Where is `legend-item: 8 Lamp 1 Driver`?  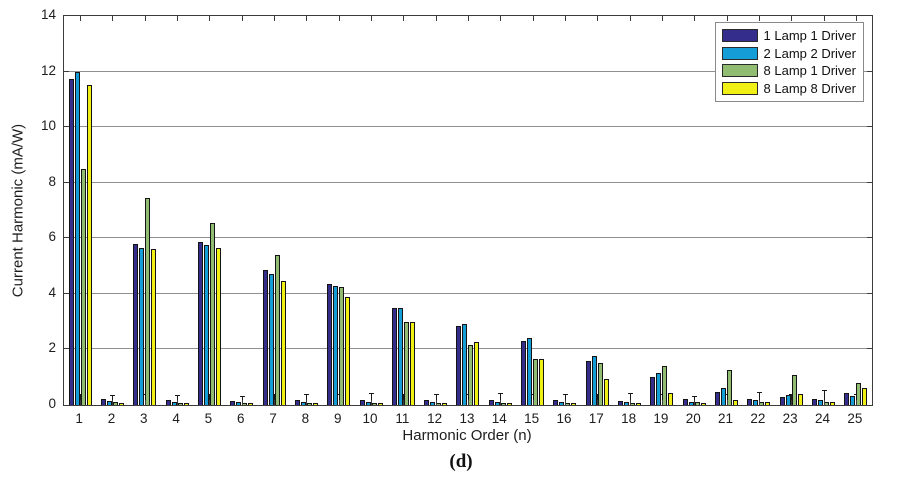
legend-item: 8 Lamp 1 Driver is located at coordinates (788, 71).